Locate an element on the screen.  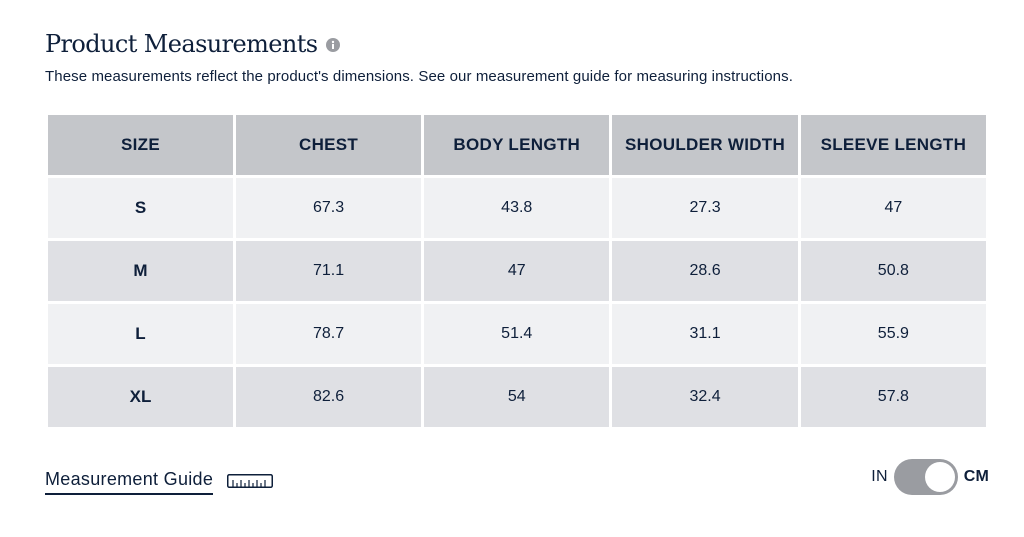
size-cell: S is located at coordinates (140, 208).